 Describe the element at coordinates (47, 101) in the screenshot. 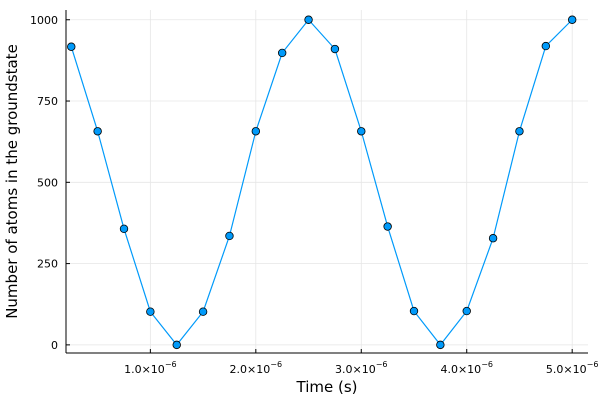

I see `y-tick-label: 750` at that location.